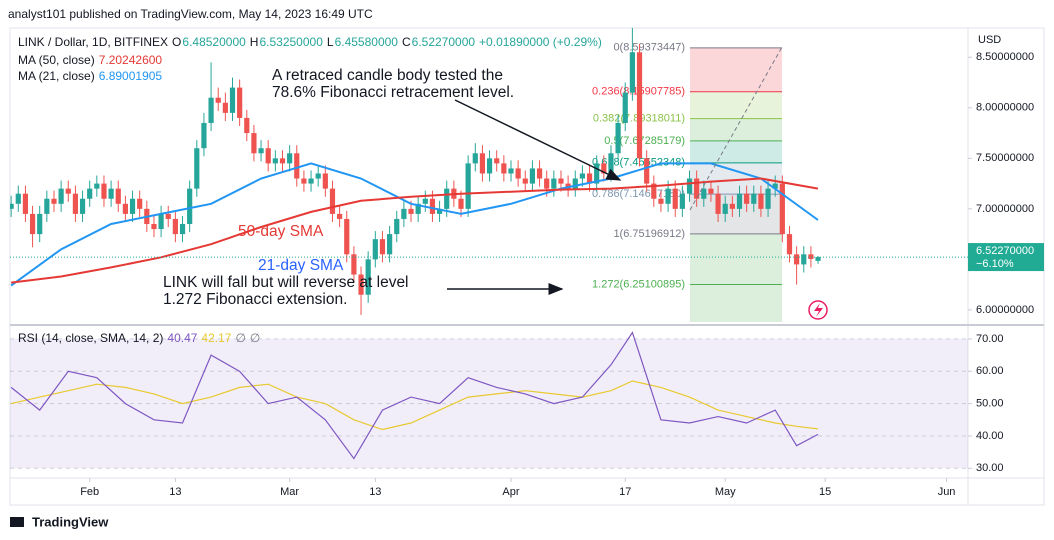 The width and height of the screenshot is (1054, 540). Describe the element at coordinates (1005, 310) in the screenshot. I see `y-tick-label: 6.00000000` at that location.